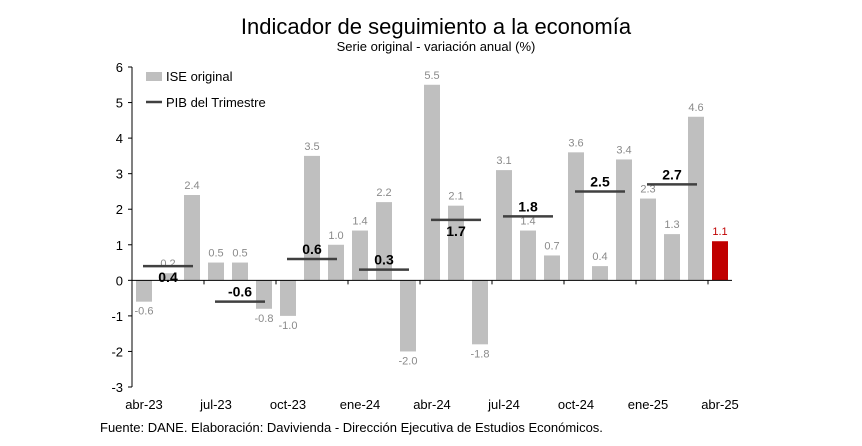 This screenshot has width=862, height=446. Describe the element at coordinates (119, 209) in the screenshot. I see `y-tick-label: 2` at that location.